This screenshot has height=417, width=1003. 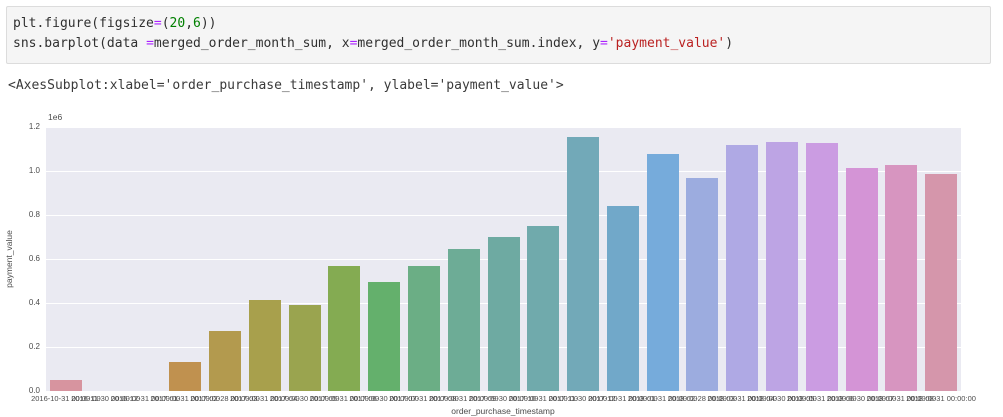 I want to click on x-tick-label: 2017-10-31 00:00:00, so click(x=543, y=398).